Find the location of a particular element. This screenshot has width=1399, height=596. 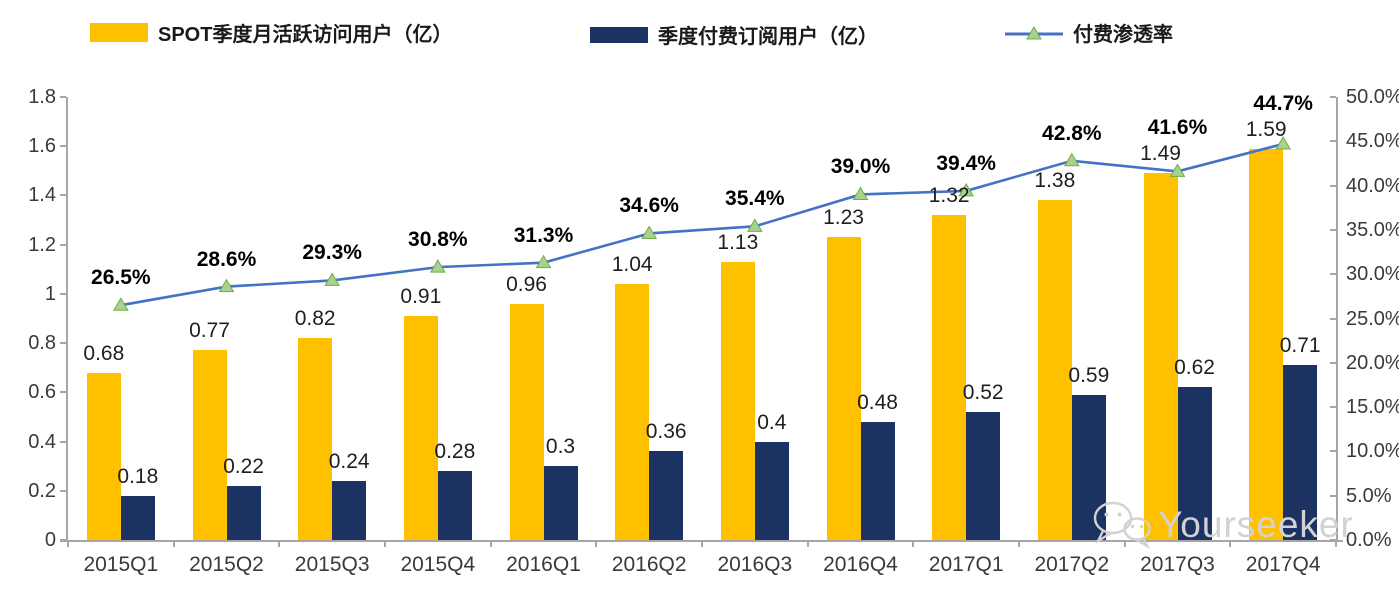

bar-label-subs: 0.28 is located at coordinates (455, 452).